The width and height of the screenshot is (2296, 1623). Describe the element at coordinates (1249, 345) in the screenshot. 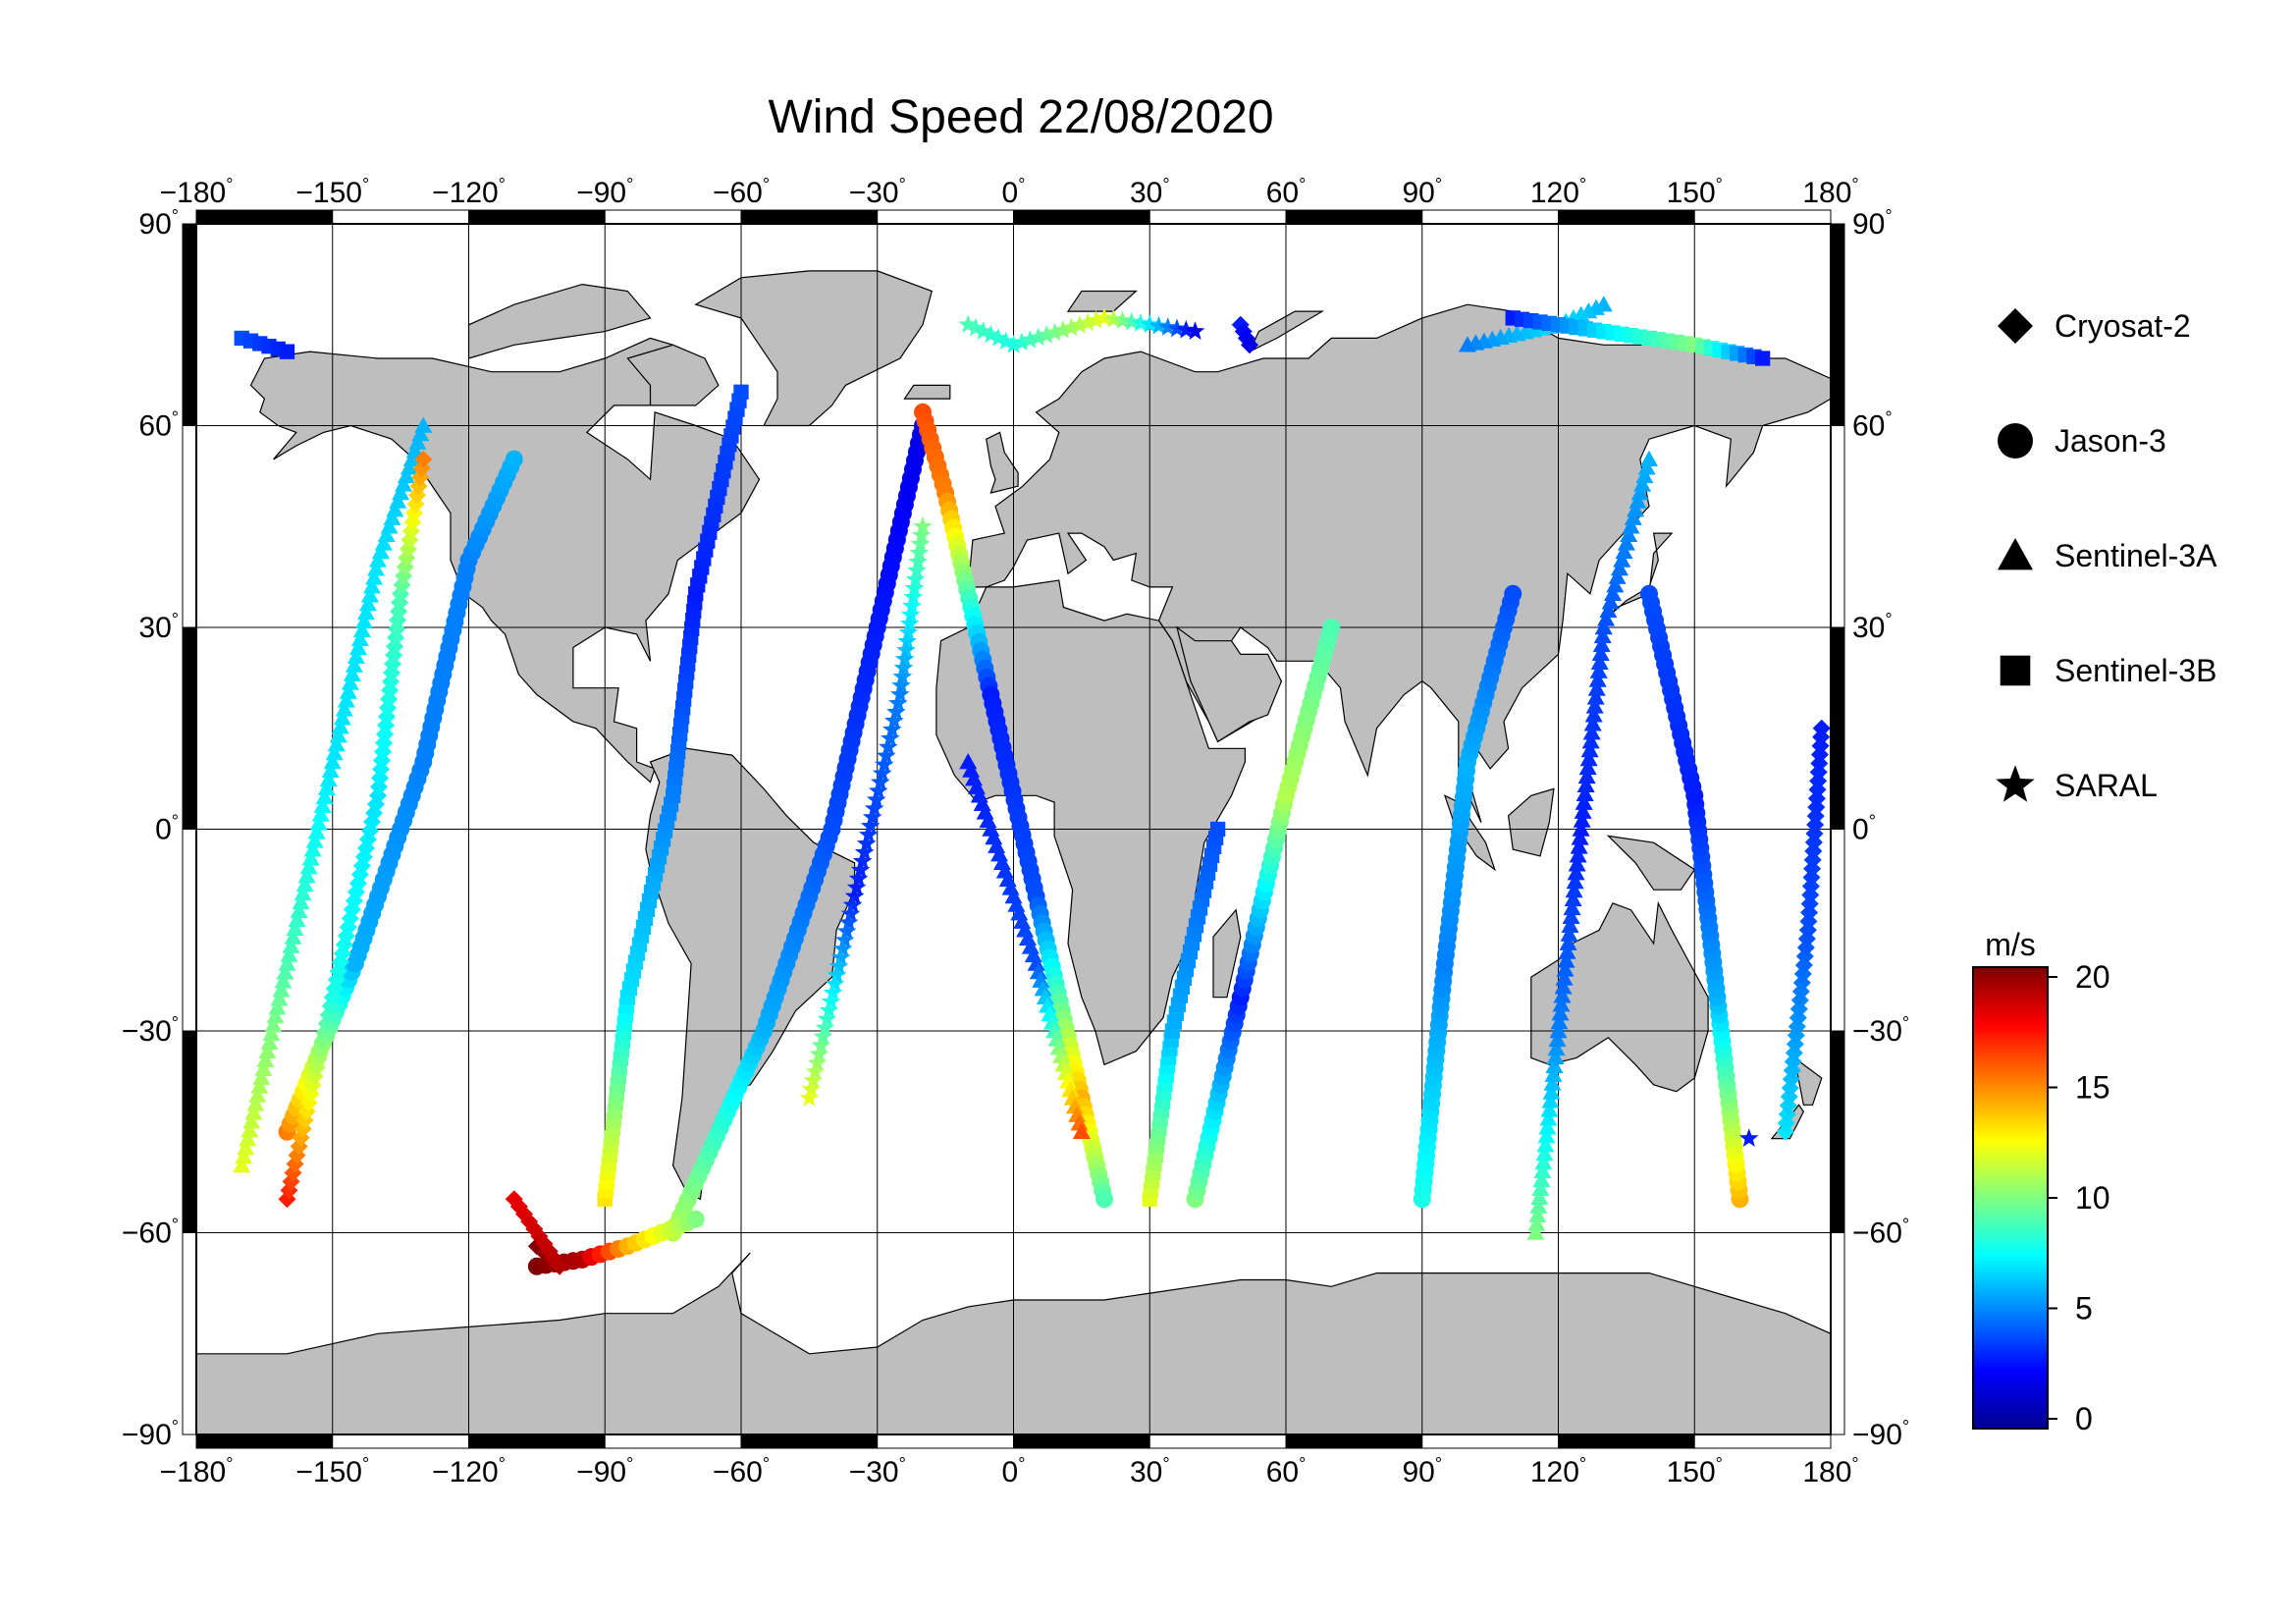

I see `diamond-marker` at that location.